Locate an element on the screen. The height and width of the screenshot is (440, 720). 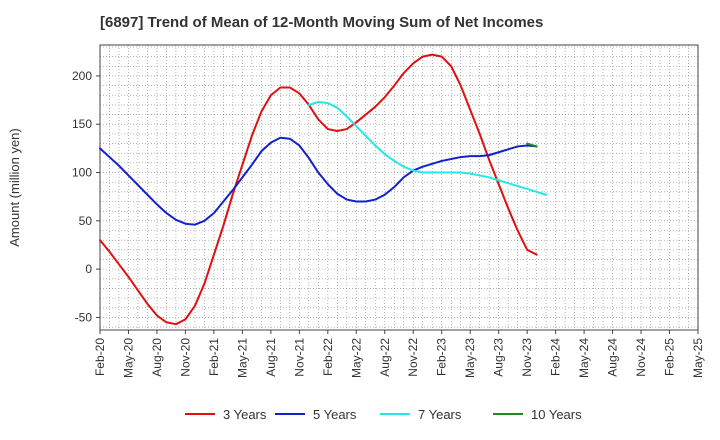
x-tick-label: May-23 is located at coordinates (470, 358).